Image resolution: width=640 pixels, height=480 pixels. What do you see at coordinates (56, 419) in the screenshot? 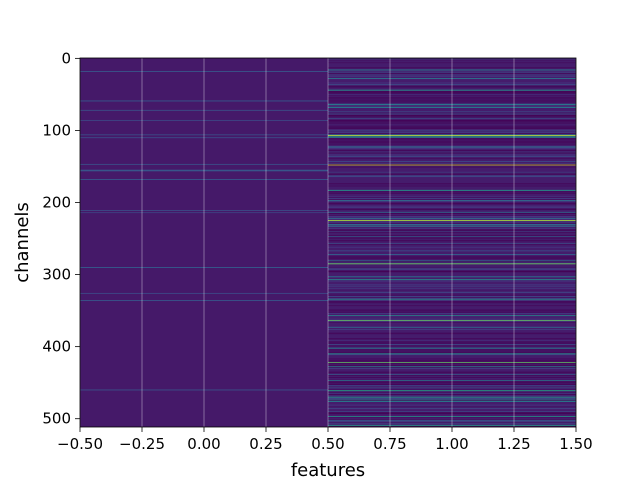
I see `y-tick-label: 500` at bounding box center [56, 419].